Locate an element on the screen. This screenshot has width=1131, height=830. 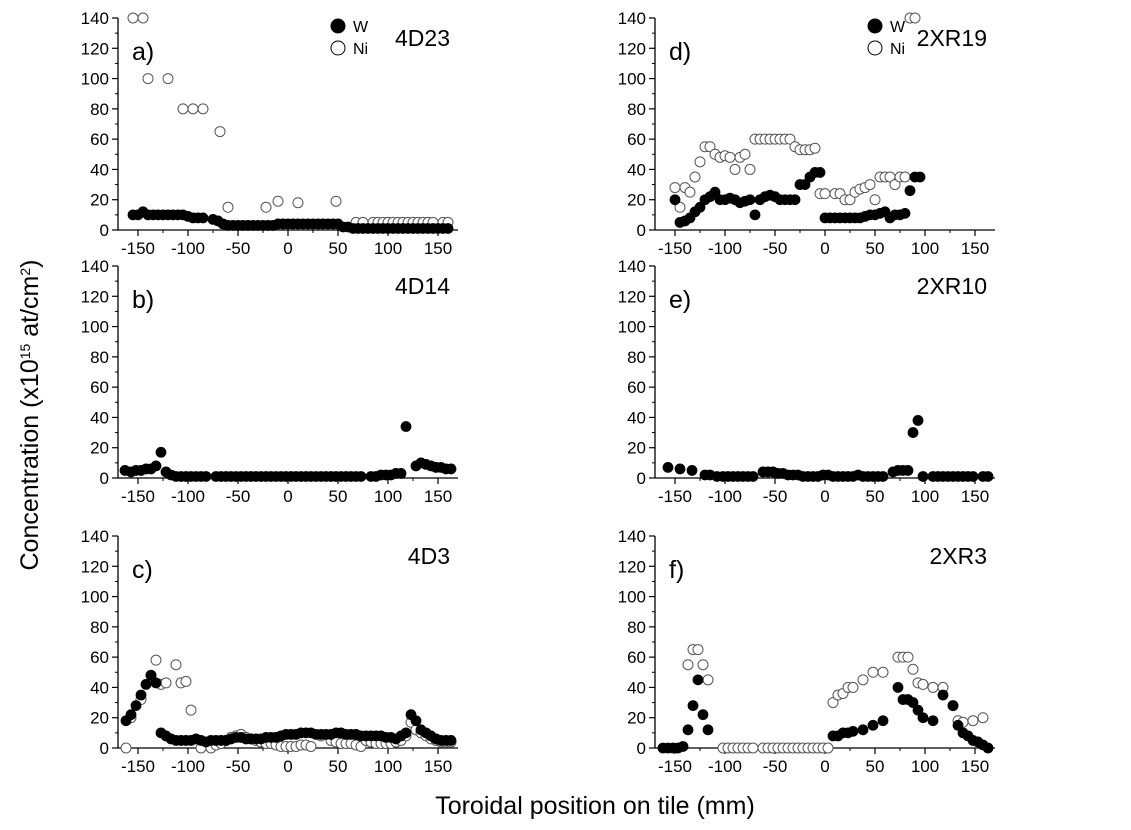
panel-label: b) is located at coordinates (143, 300).